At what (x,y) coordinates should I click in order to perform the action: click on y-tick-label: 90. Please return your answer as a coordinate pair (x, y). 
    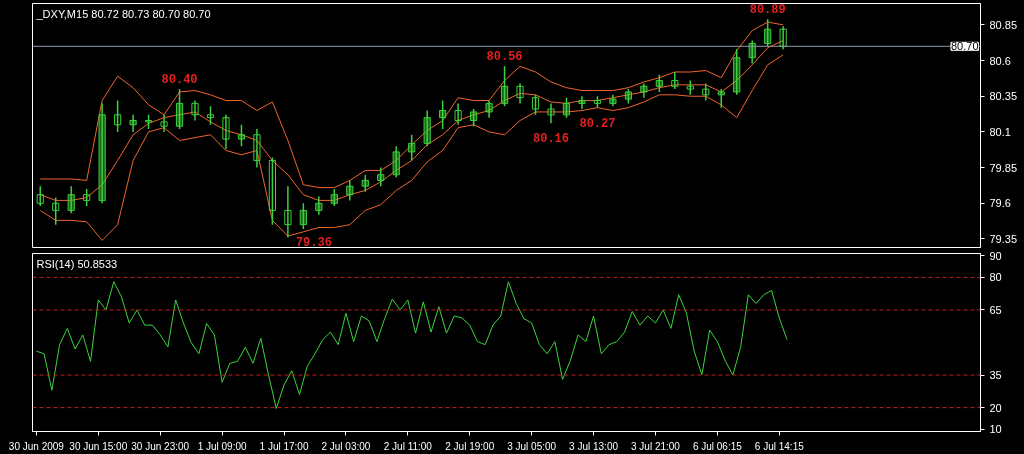
    Looking at the image, I should click on (995, 255).